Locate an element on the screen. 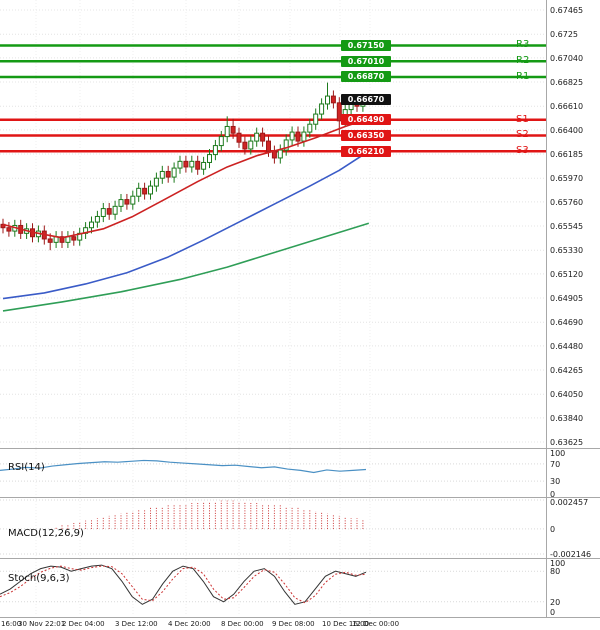  price-tick-label: 0.66610 is located at coordinates (567, 107).